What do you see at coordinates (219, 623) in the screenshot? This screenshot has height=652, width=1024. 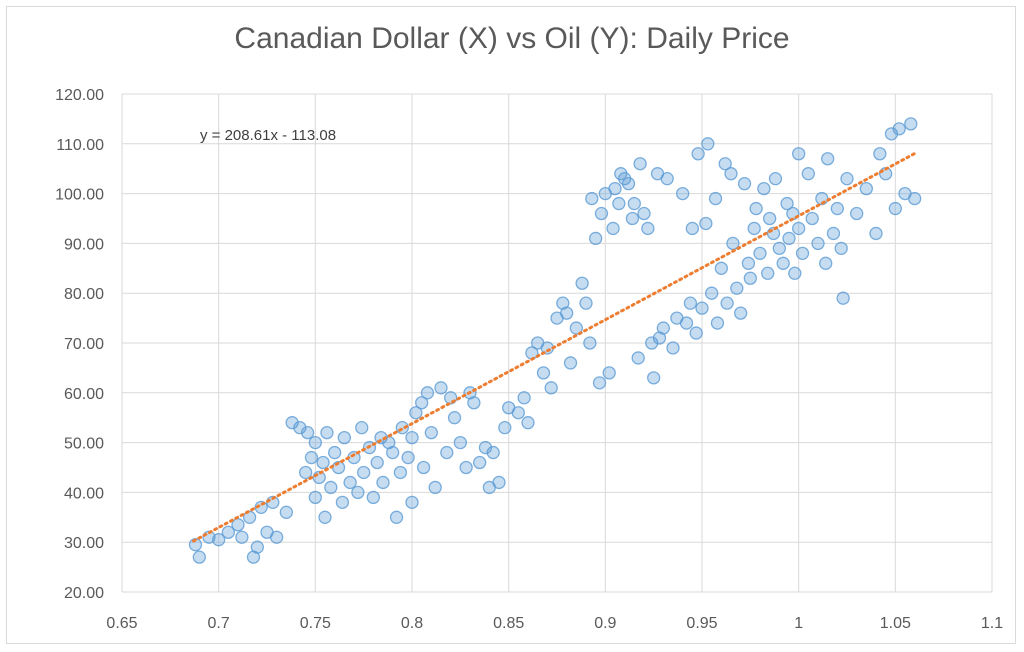 I see `x-tick-label: 0.7` at bounding box center [219, 623].